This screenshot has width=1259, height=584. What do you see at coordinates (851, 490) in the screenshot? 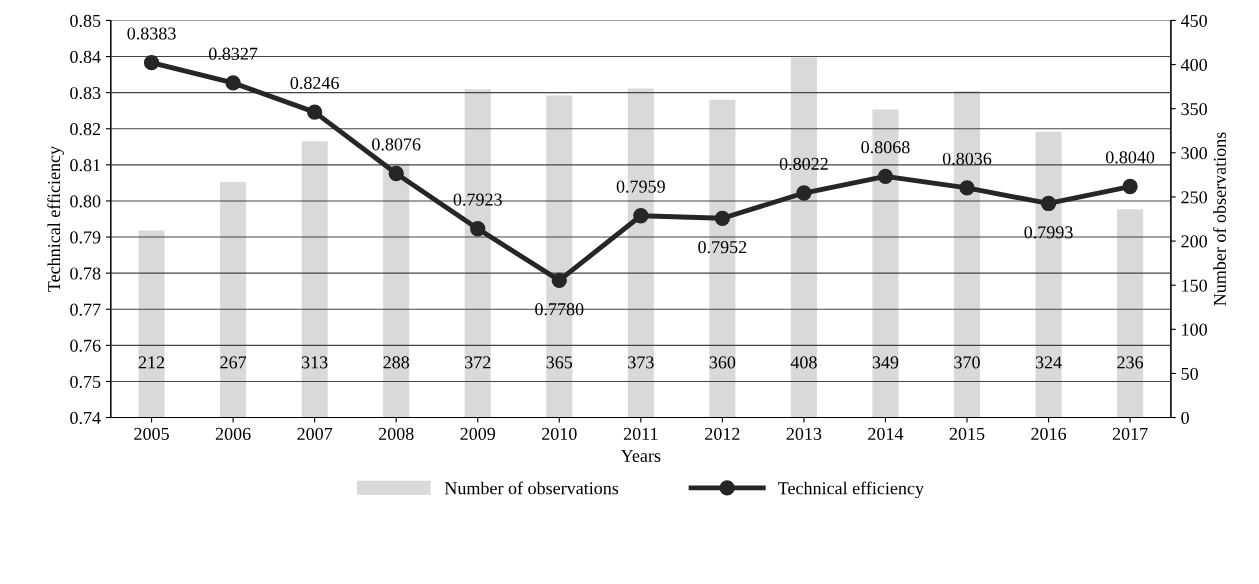
I see `legend-label: Technical efficiency` at bounding box center [851, 490].